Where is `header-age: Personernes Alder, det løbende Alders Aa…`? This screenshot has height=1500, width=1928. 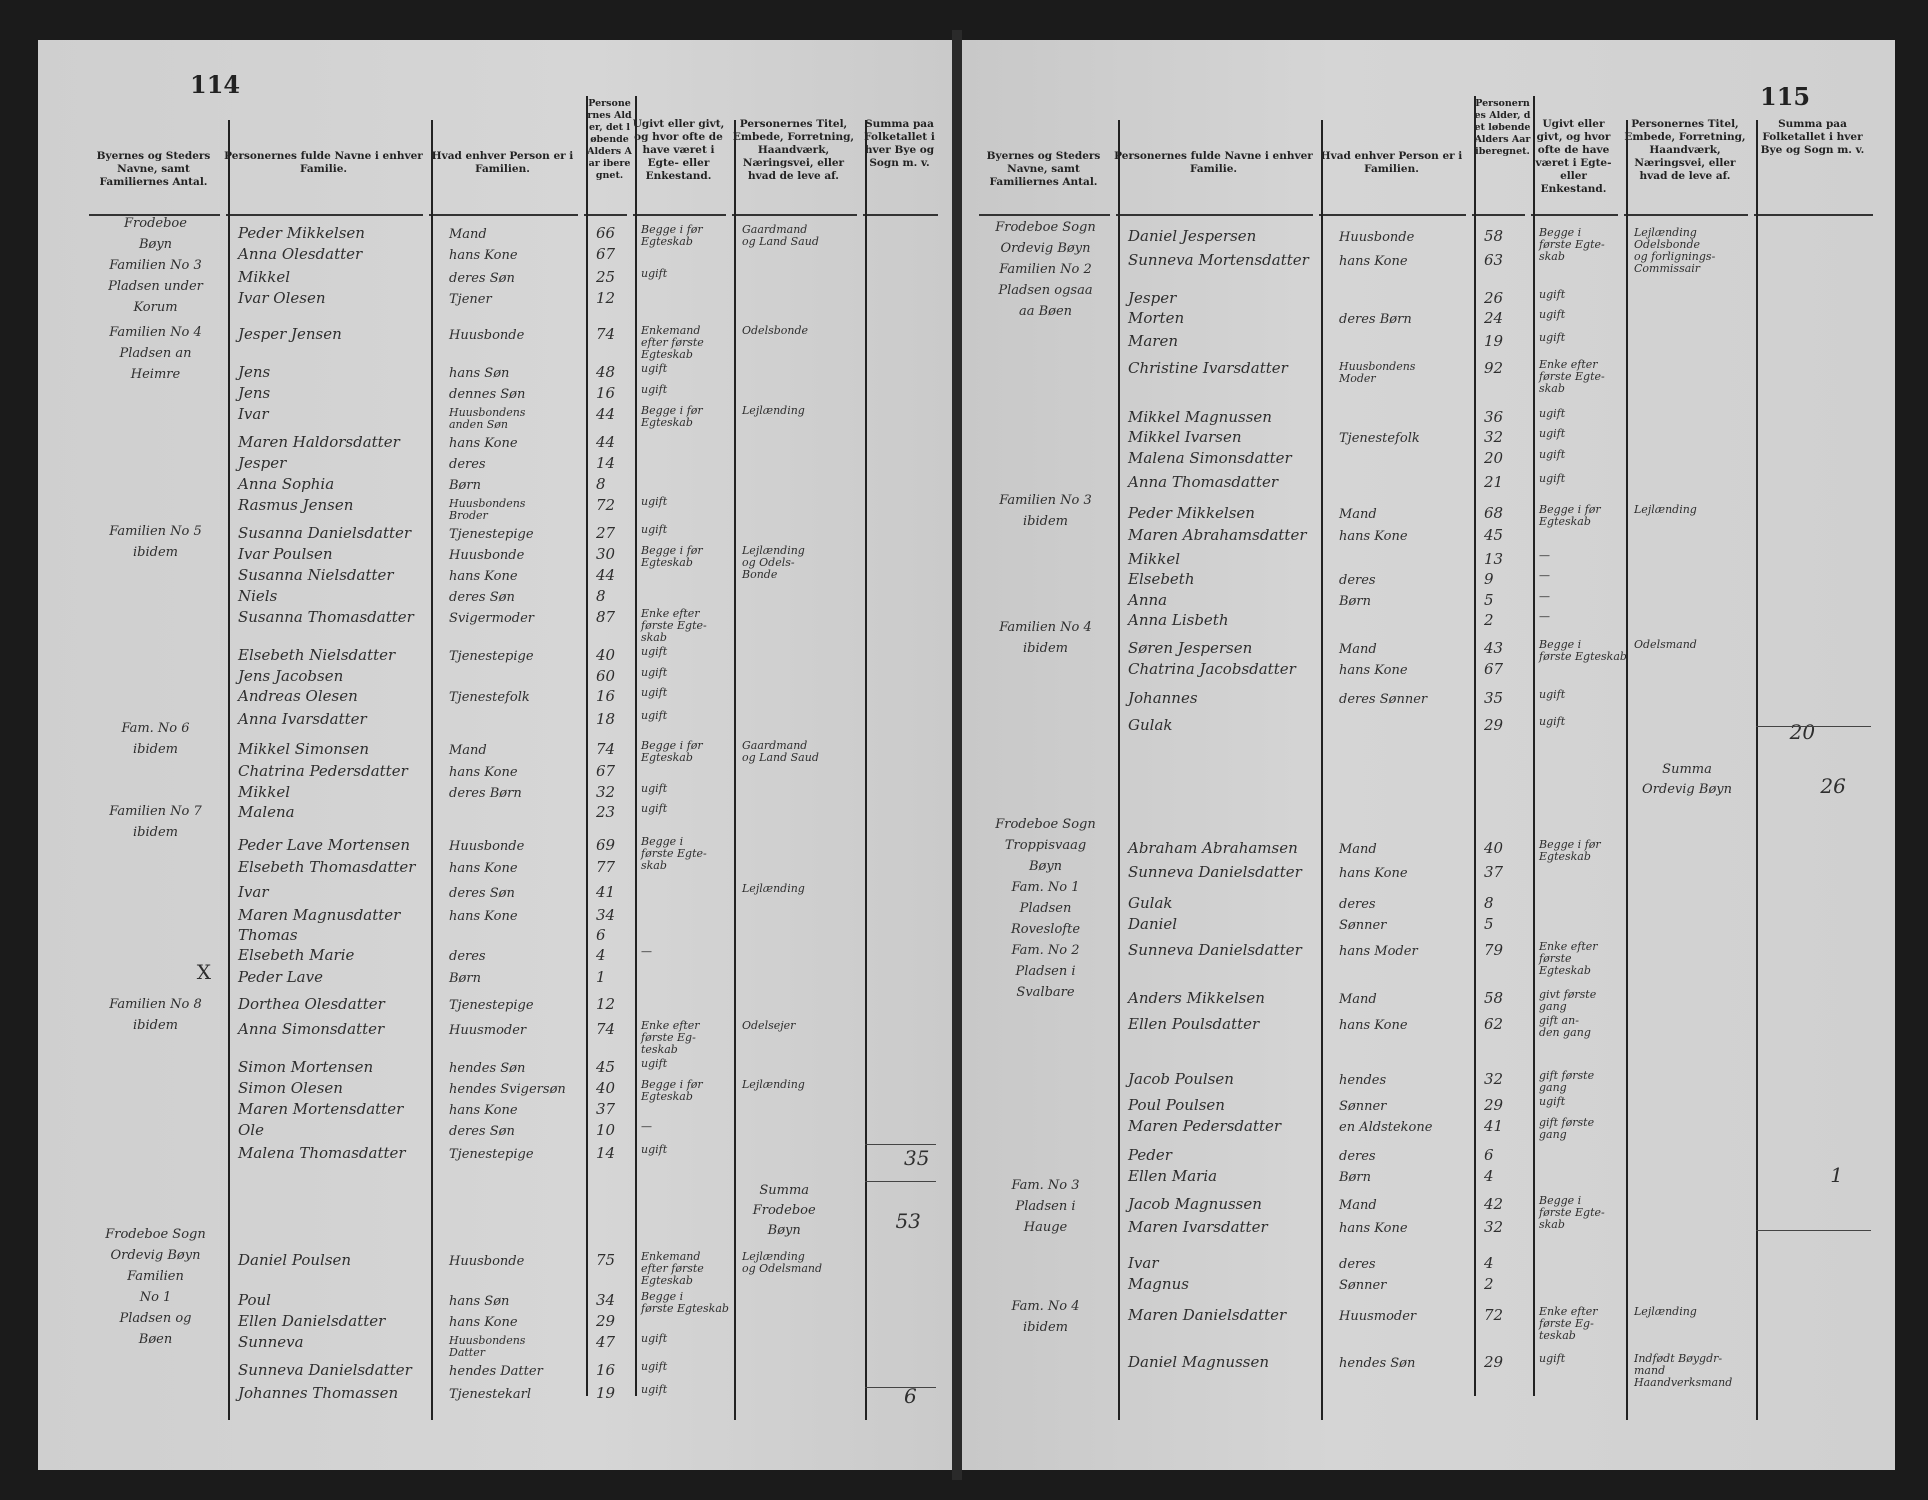
header-age: Personernes Alder, det løbende Alders Aa… is located at coordinates (609, 139).